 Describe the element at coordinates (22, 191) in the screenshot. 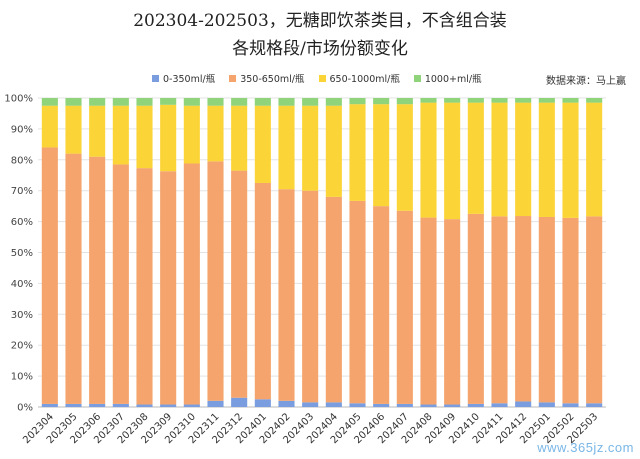

I see `y-tick-label: 70%` at that location.